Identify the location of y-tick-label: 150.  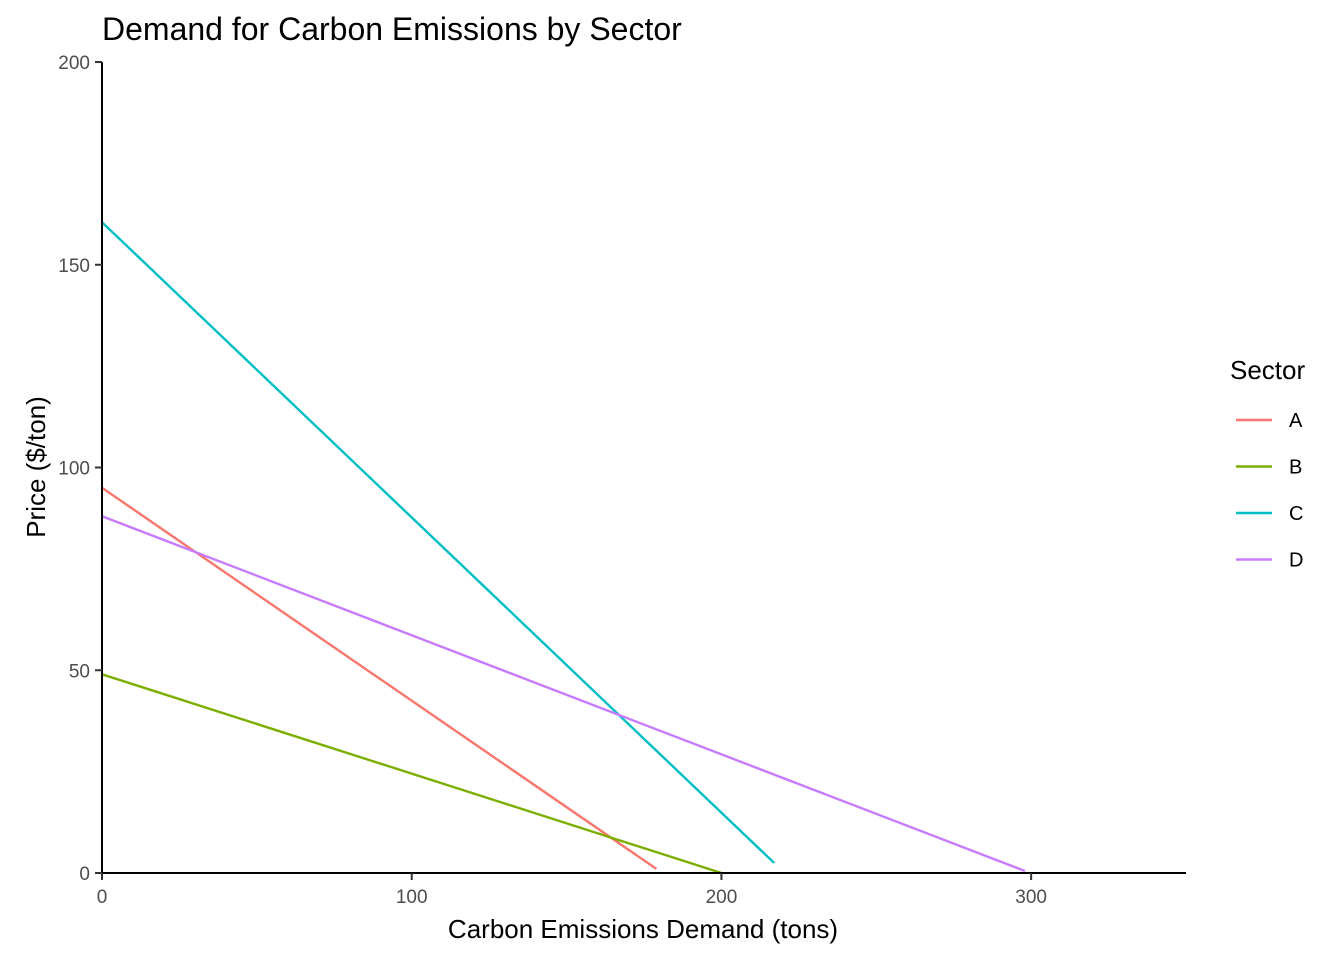
(74, 266).